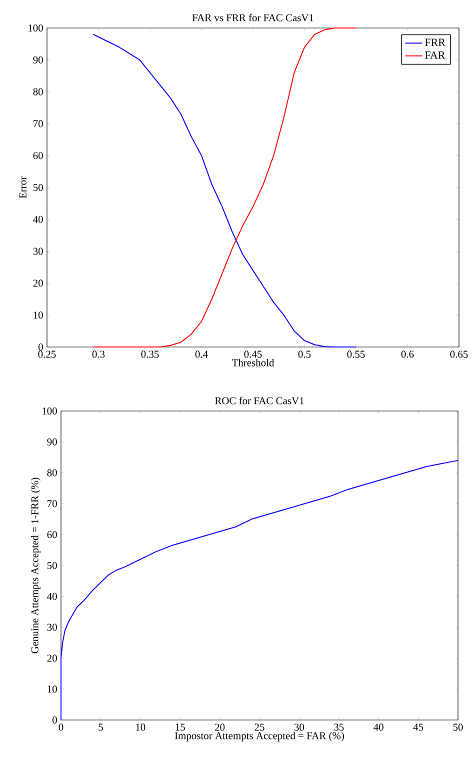  I want to click on x-tick-label: 0.55, so click(356, 354).